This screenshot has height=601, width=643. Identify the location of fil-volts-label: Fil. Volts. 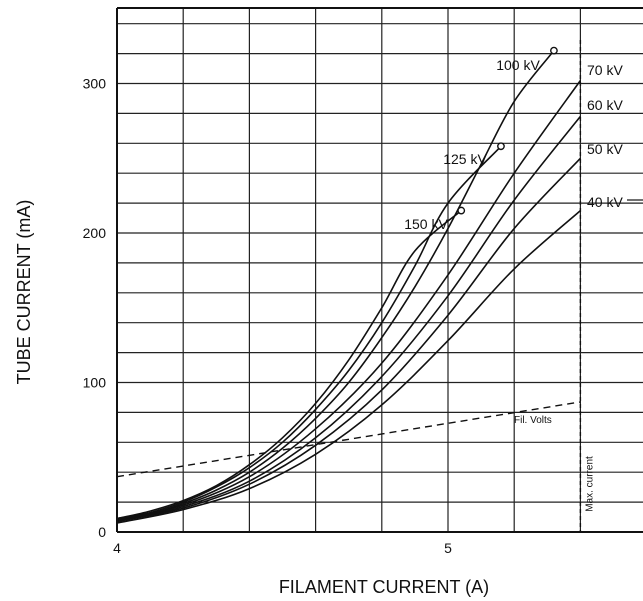
(533, 420).